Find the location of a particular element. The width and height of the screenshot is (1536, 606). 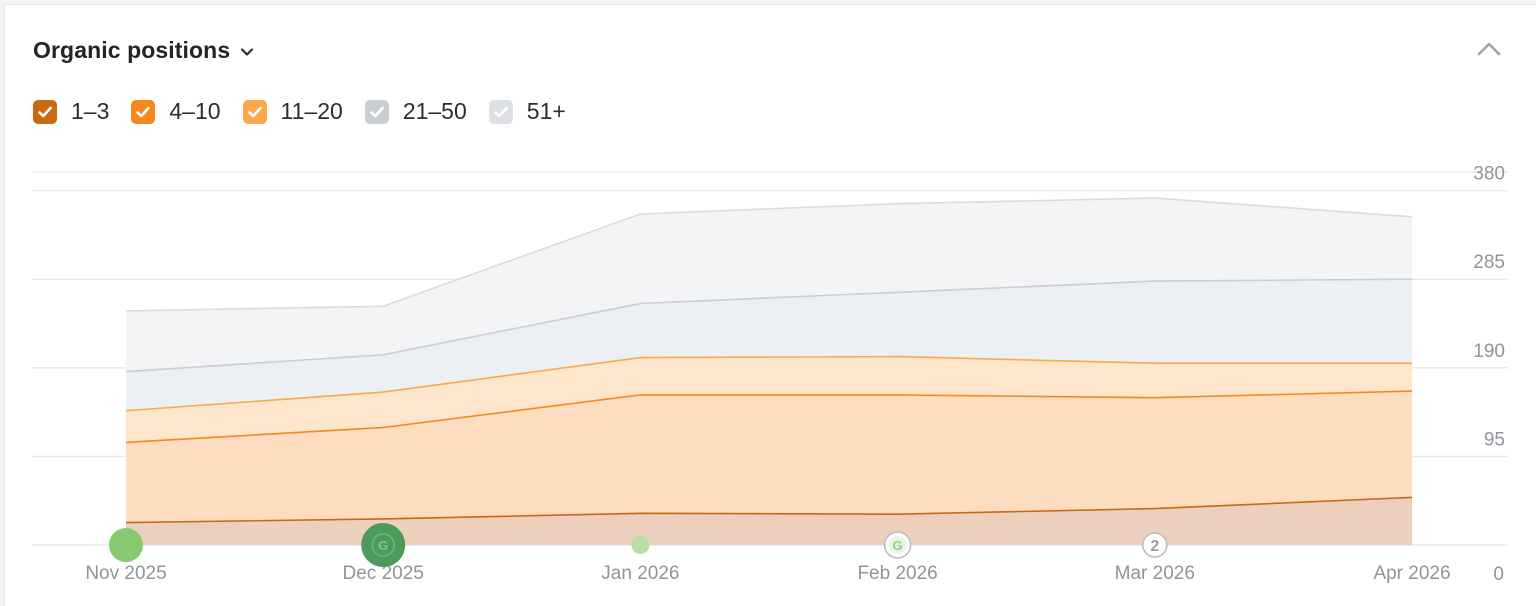

y-tick-label: 380 is located at coordinates (1489, 174).